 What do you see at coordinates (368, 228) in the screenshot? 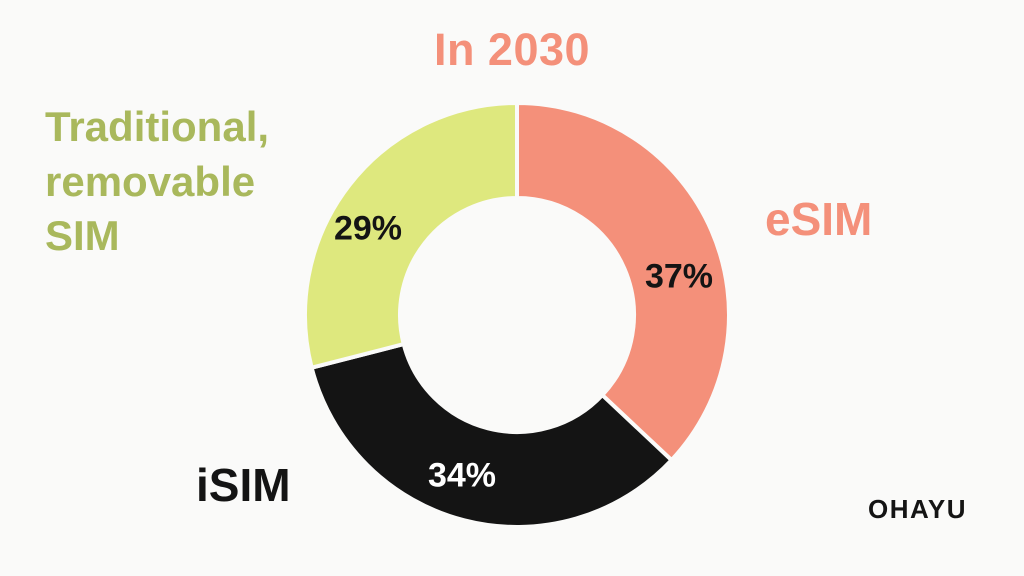
I see `slice-value-traditional: 29%` at bounding box center [368, 228].